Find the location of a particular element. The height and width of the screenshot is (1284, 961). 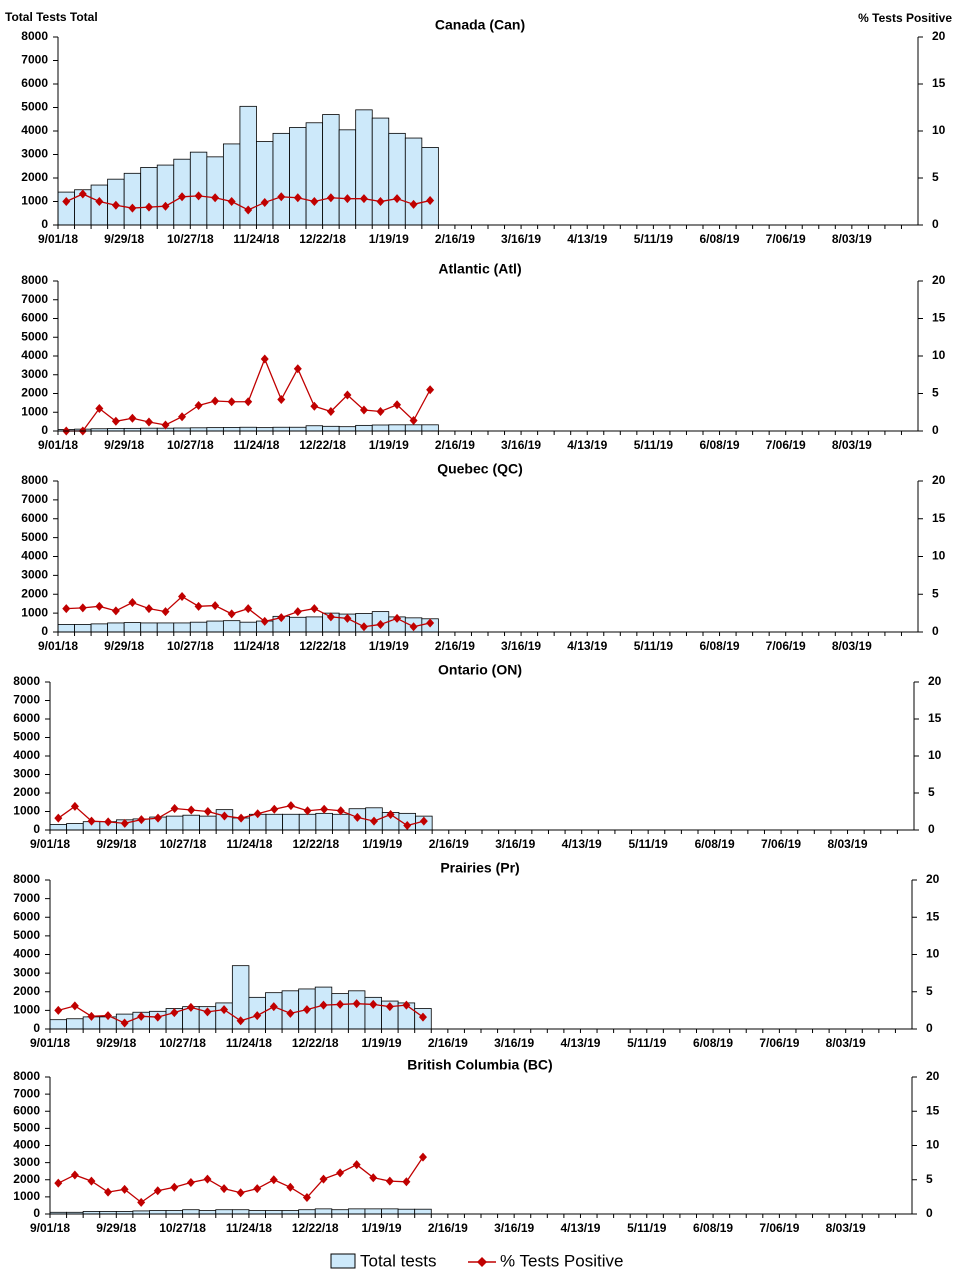

y-tick-label: 4000 is located at coordinates (34, 130).